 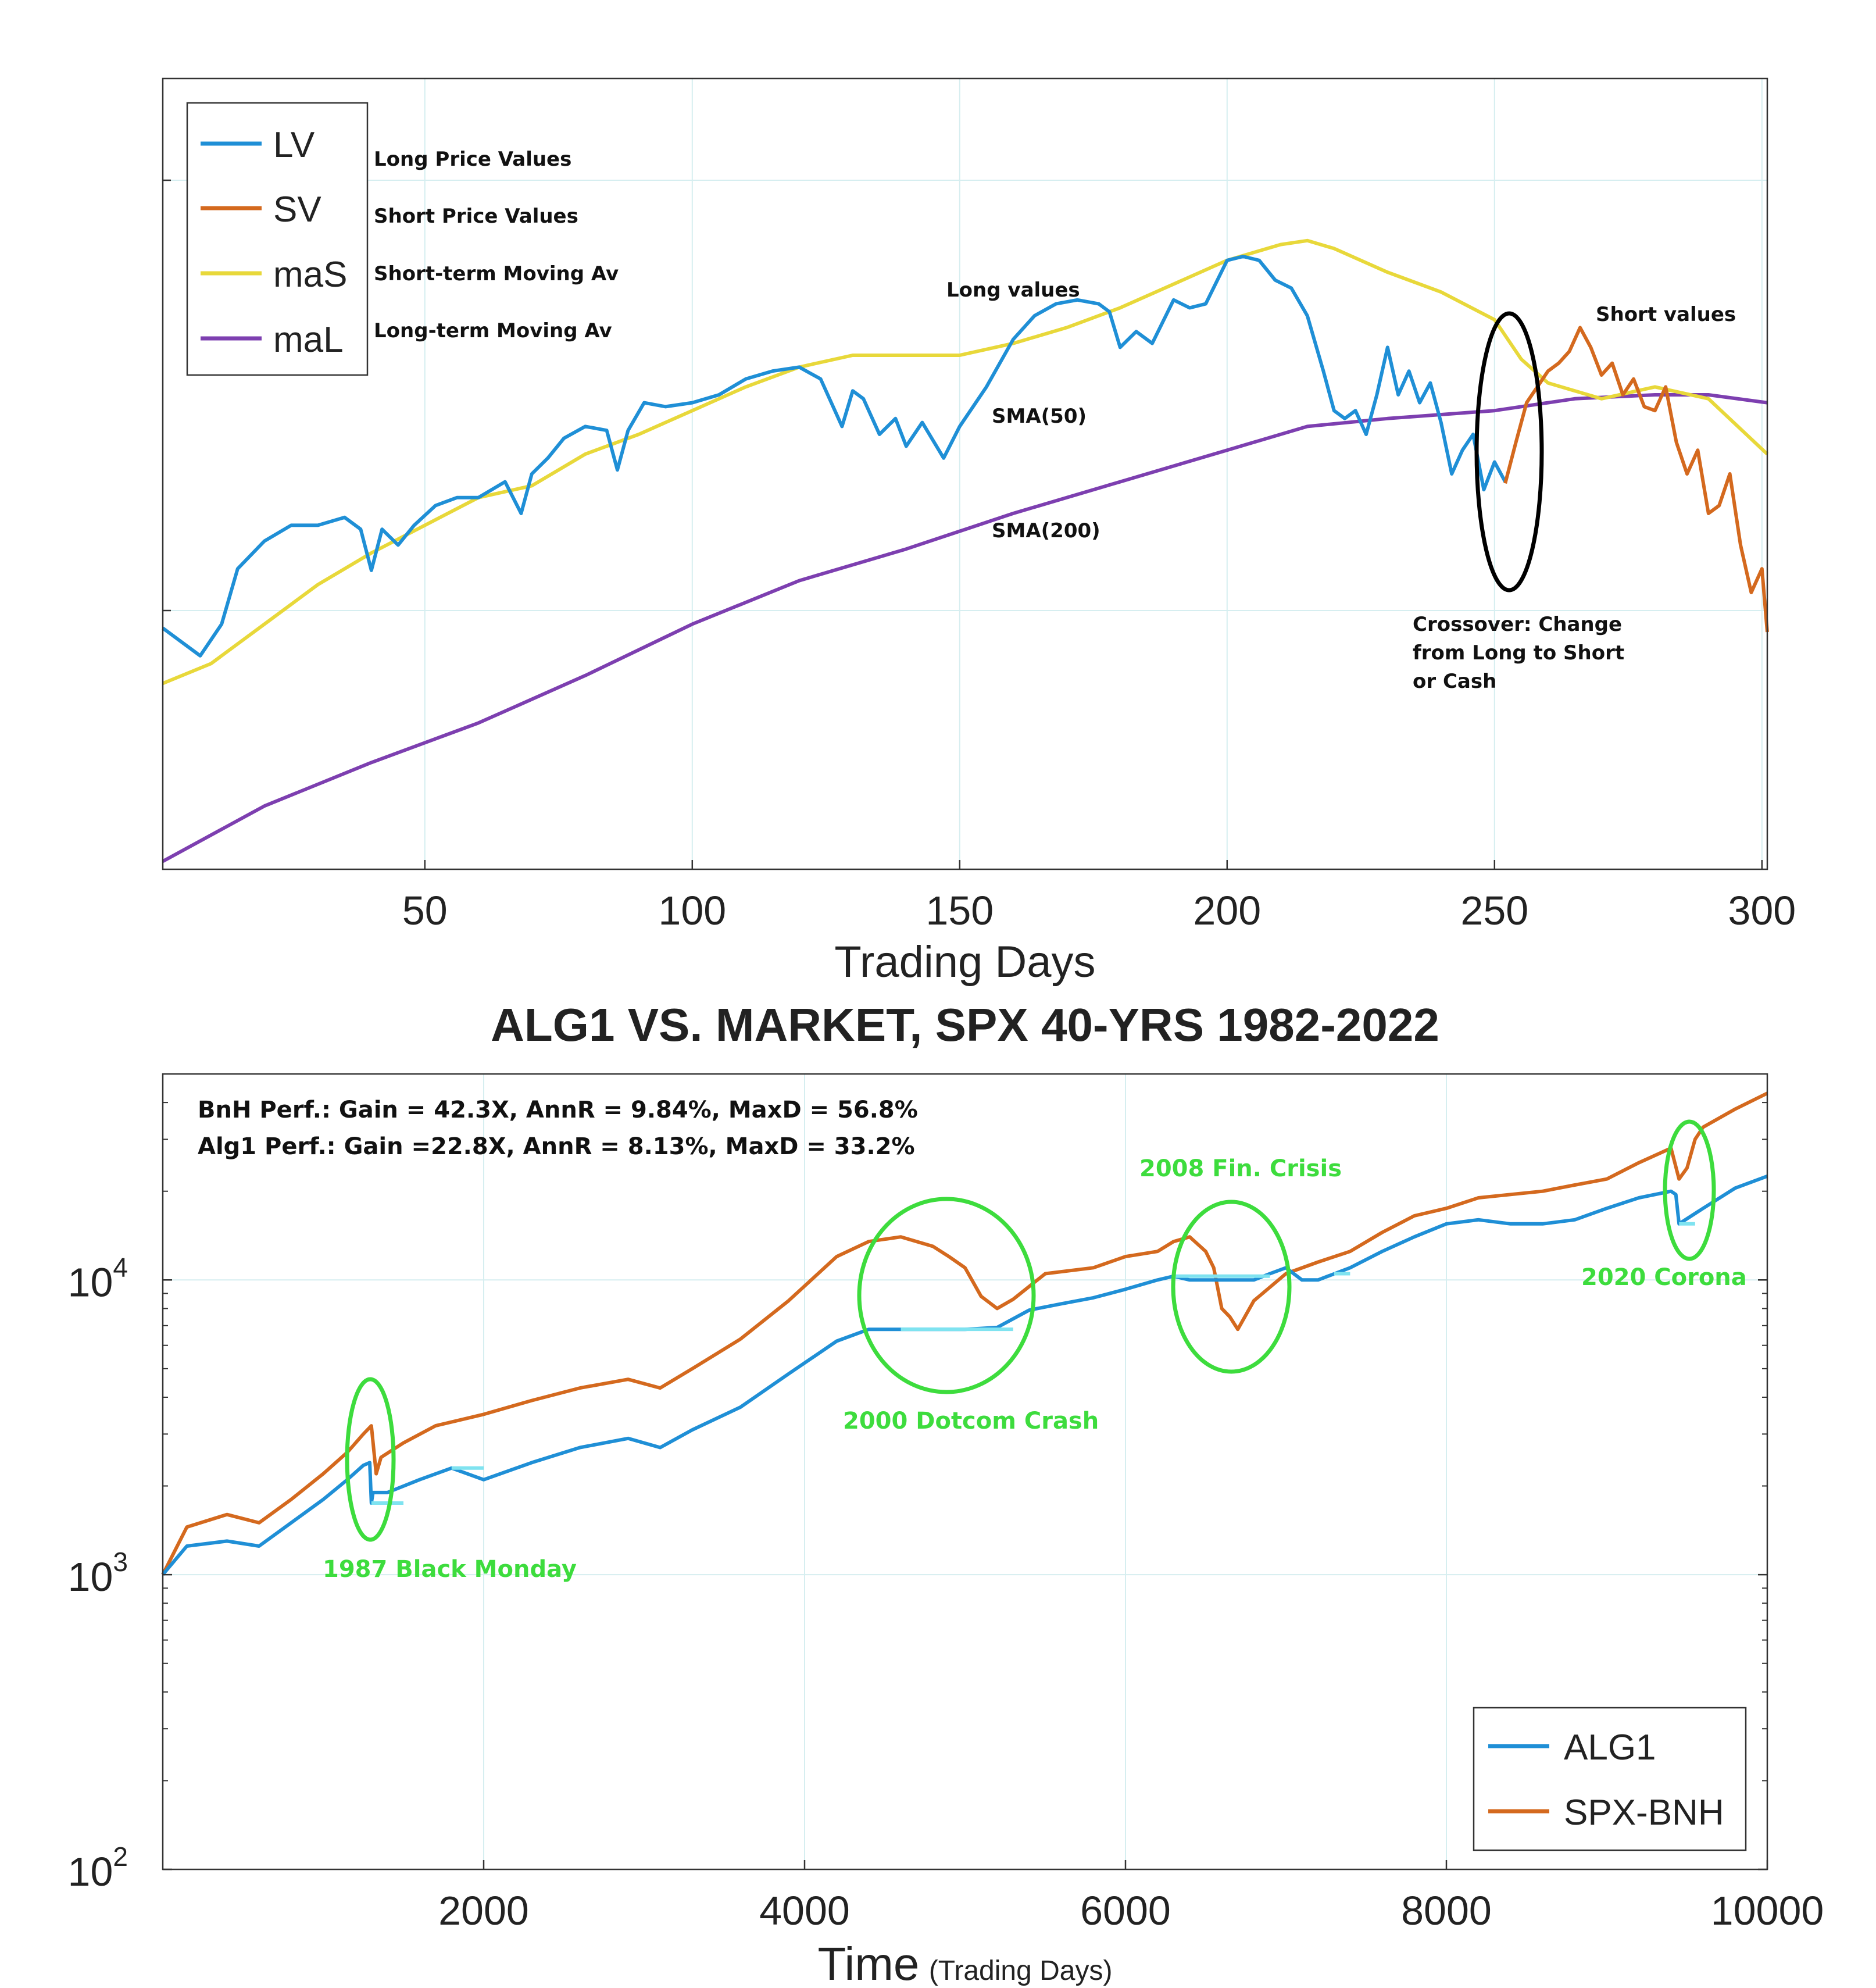 What do you see at coordinates (1446, 1910) in the screenshot?
I see `bottom-x-tick-label: 8000` at bounding box center [1446, 1910].